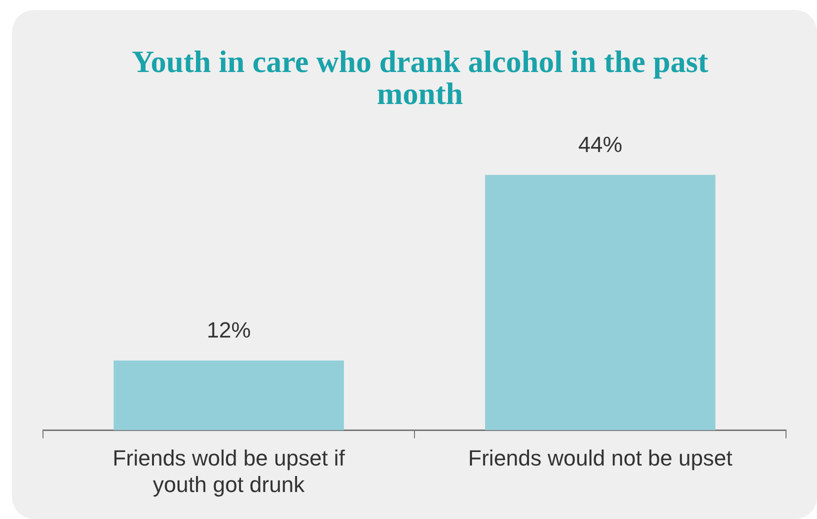 Image resolution: width=817 pixels, height=519 pixels. What do you see at coordinates (229, 471) in the screenshot?
I see `x-tick-label: Friends wold be upset if youth got drunk` at bounding box center [229, 471].